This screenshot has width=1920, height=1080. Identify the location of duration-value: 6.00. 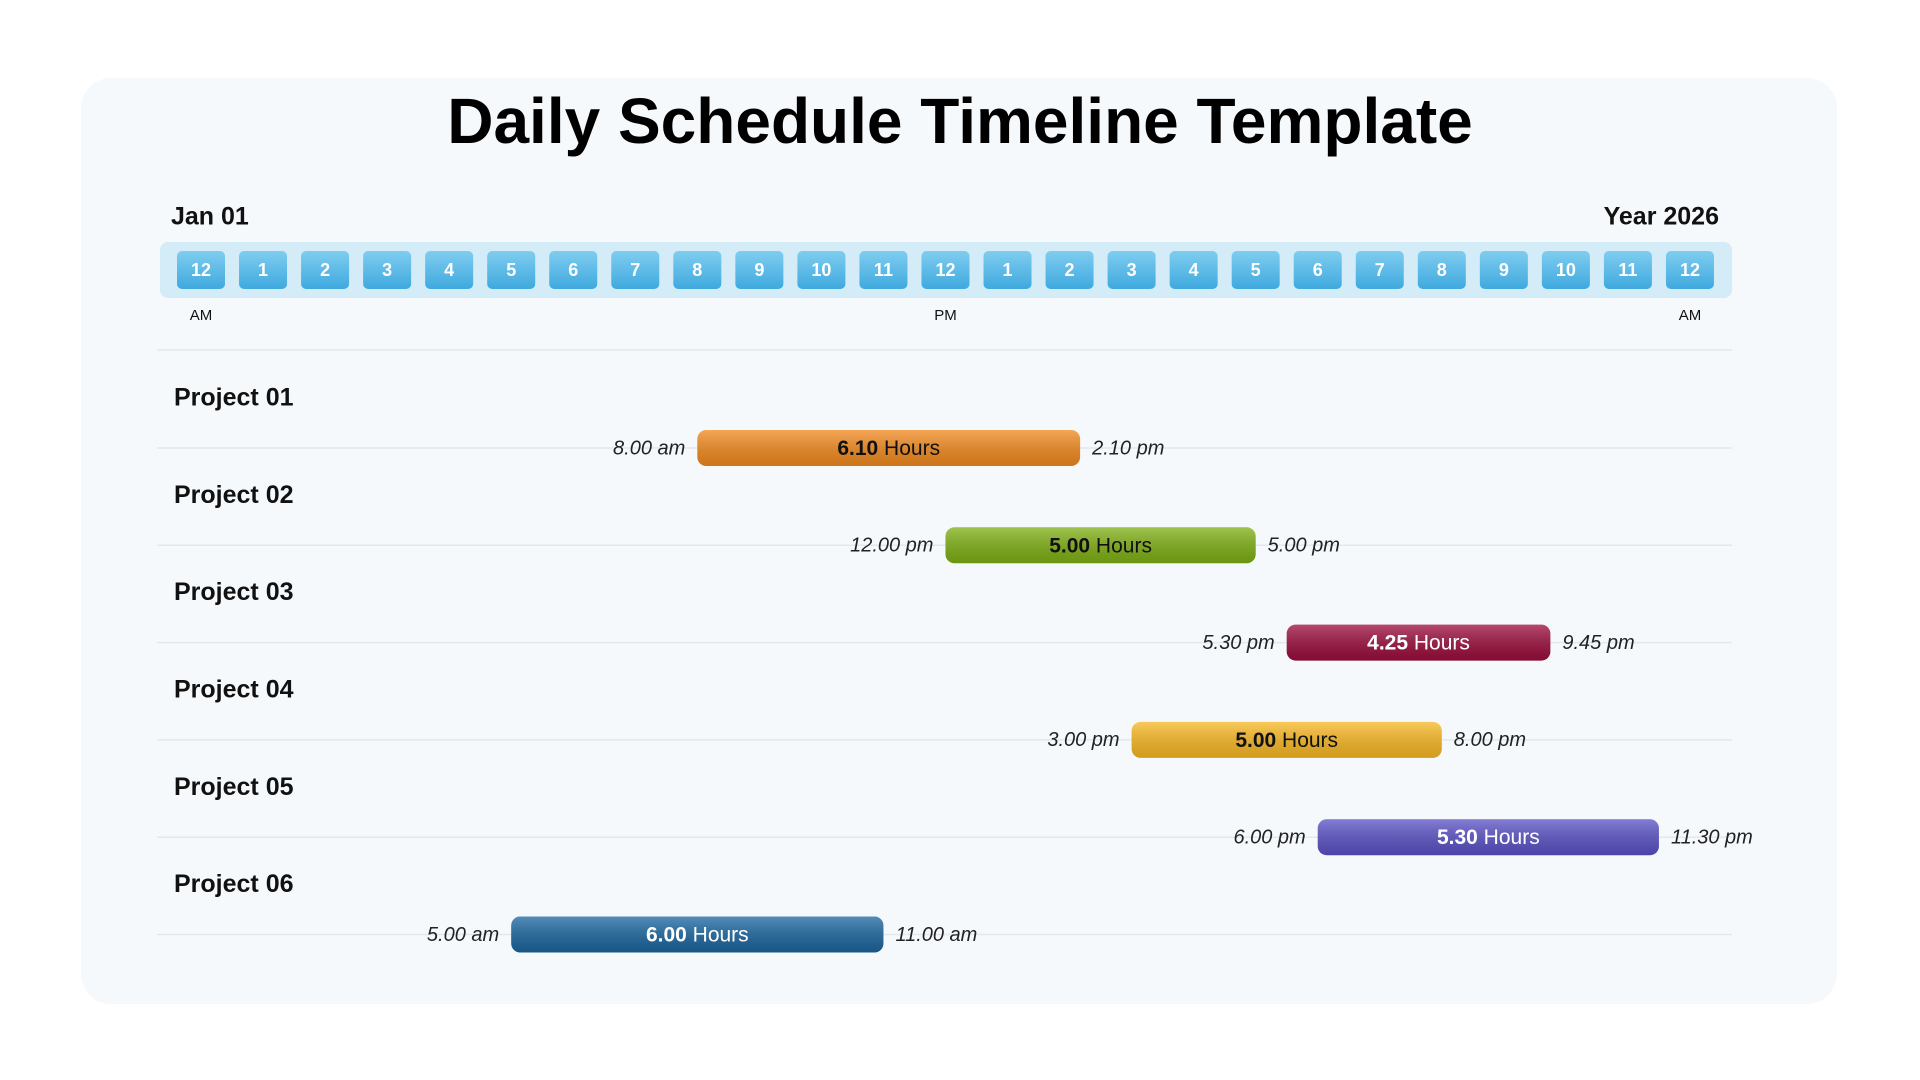
(666, 934).